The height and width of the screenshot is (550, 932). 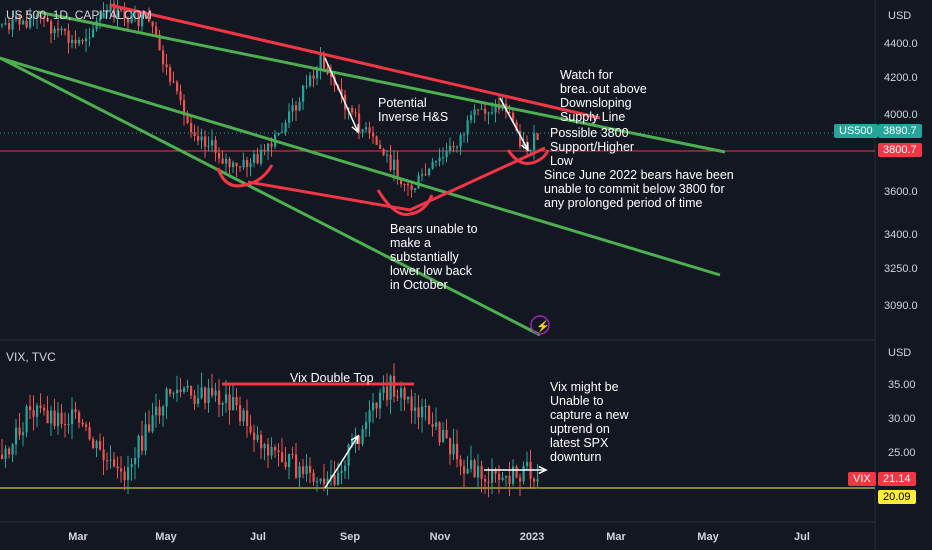 What do you see at coordinates (902, 453) in the screenshot?
I see `vix-tick-label: 25.00` at bounding box center [902, 453].